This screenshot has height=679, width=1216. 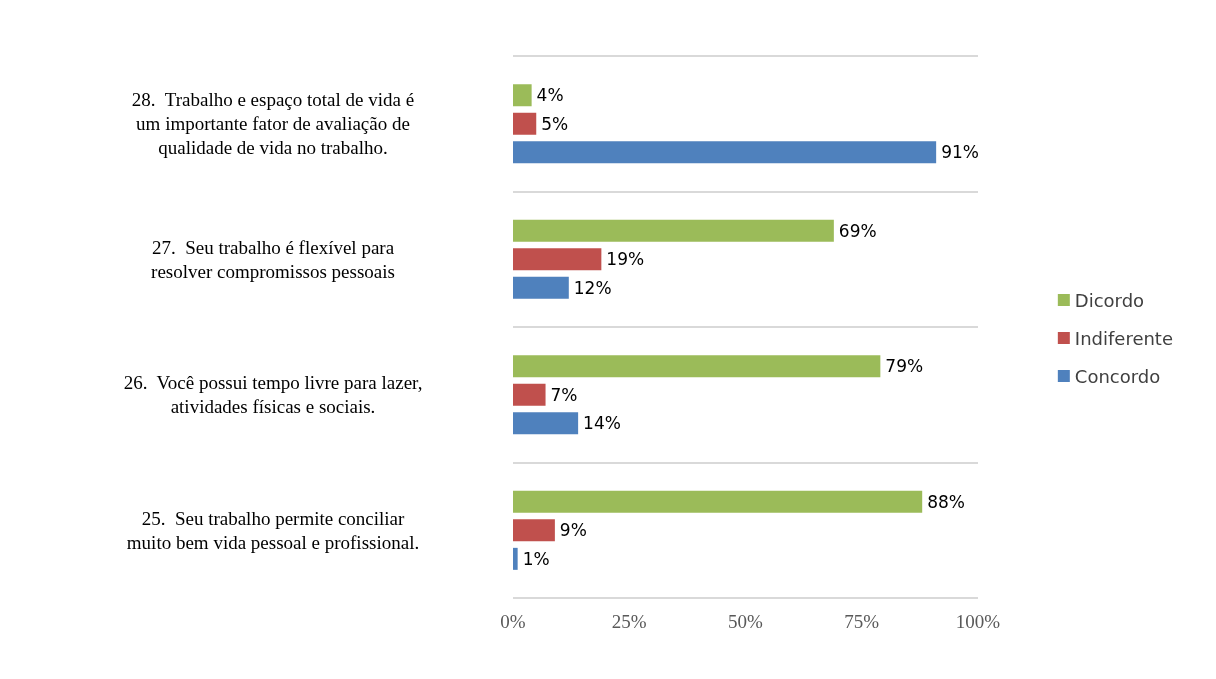 What do you see at coordinates (1109, 300) in the screenshot?
I see `legend-label: Dicordo` at bounding box center [1109, 300].